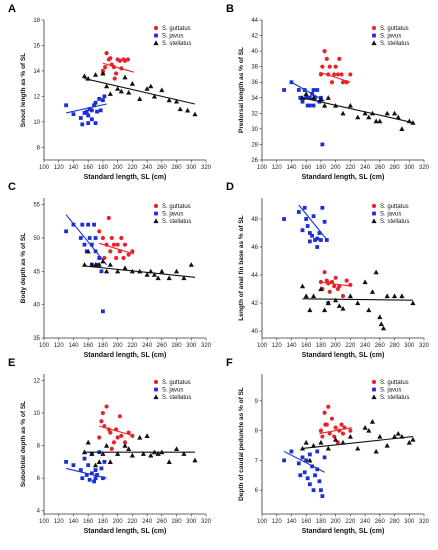  What do you see at coordinates (394, 44) in the screenshot?
I see `legend-label: S. stellatus` at bounding box center [394, 44].